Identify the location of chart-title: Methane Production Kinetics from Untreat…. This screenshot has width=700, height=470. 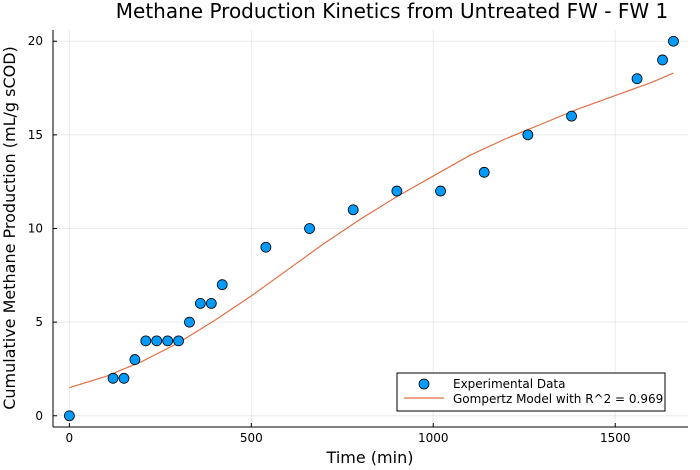
(392, 11).